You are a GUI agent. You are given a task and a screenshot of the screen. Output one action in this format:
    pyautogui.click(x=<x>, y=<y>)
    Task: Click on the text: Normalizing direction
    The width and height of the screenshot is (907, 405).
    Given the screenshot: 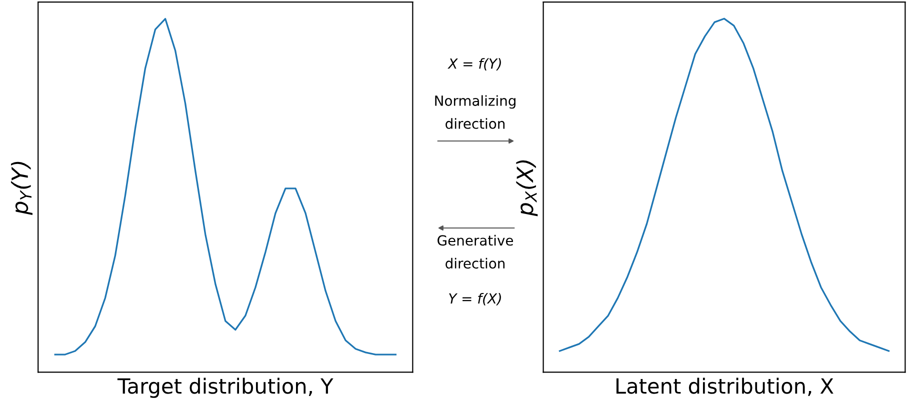 What is the action you would take?
    pyautogui.click(x=475, y=112)
    